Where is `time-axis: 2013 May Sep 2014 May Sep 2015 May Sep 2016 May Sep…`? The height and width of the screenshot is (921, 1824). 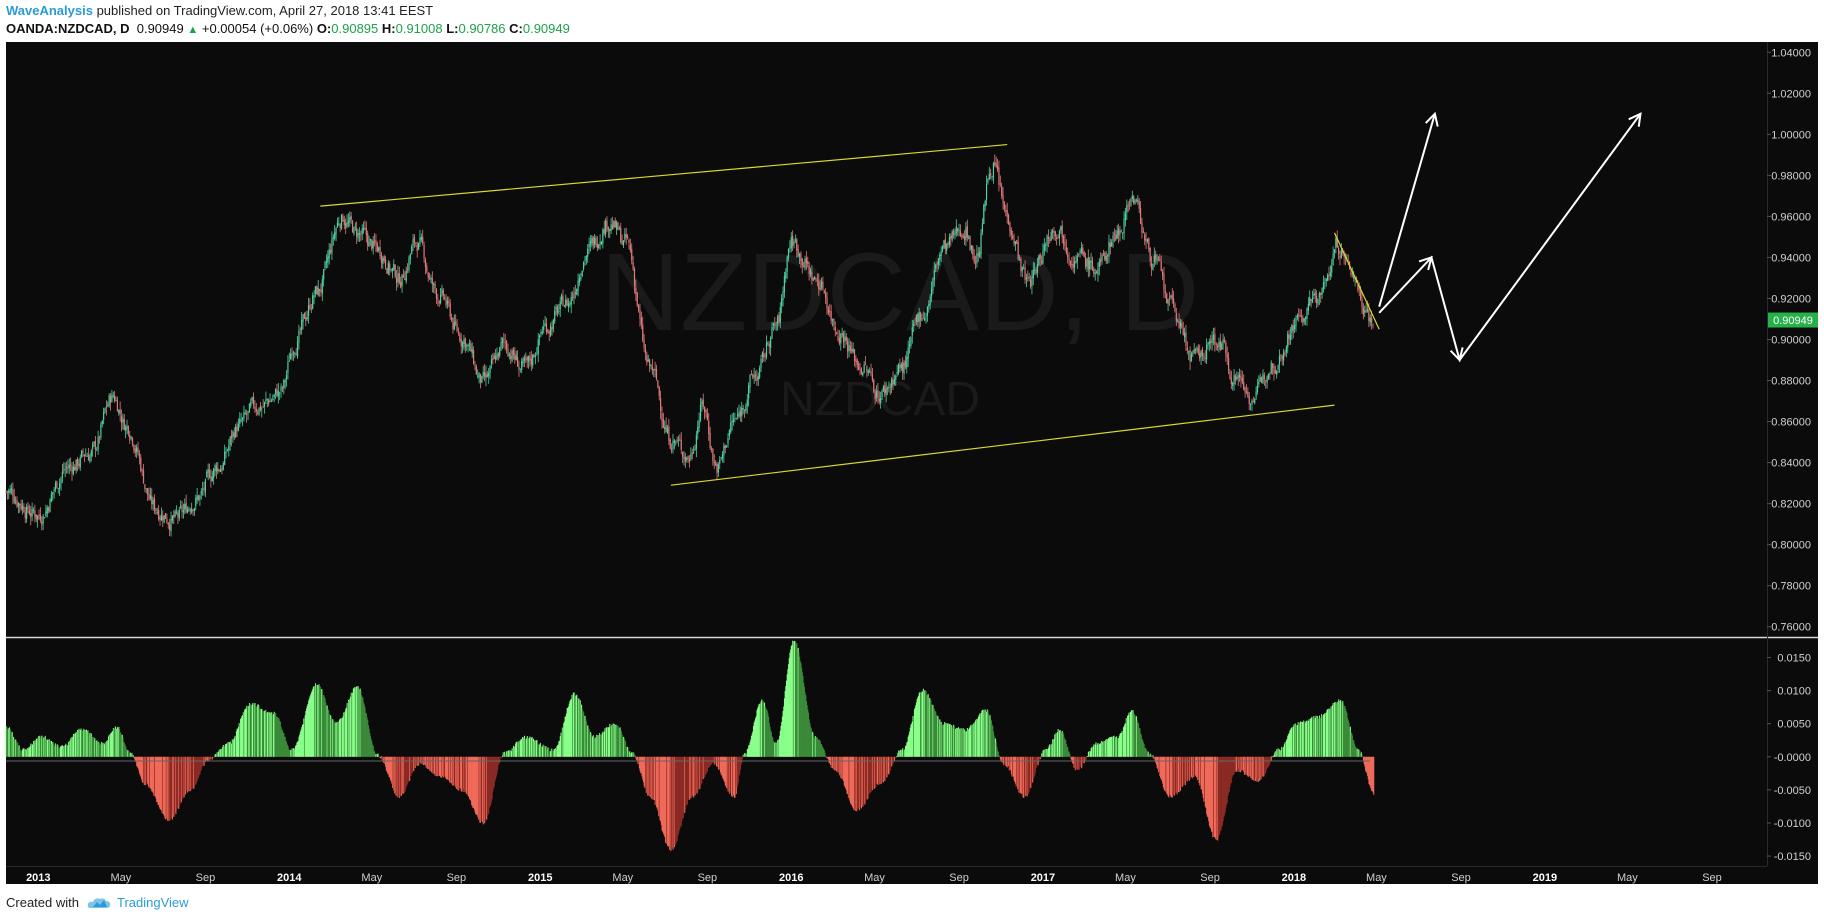 time-axis: 2013 May Sep 2014 May Sep 2015 May Sep 2016 May Sep… is located at coordinates (874, 878).